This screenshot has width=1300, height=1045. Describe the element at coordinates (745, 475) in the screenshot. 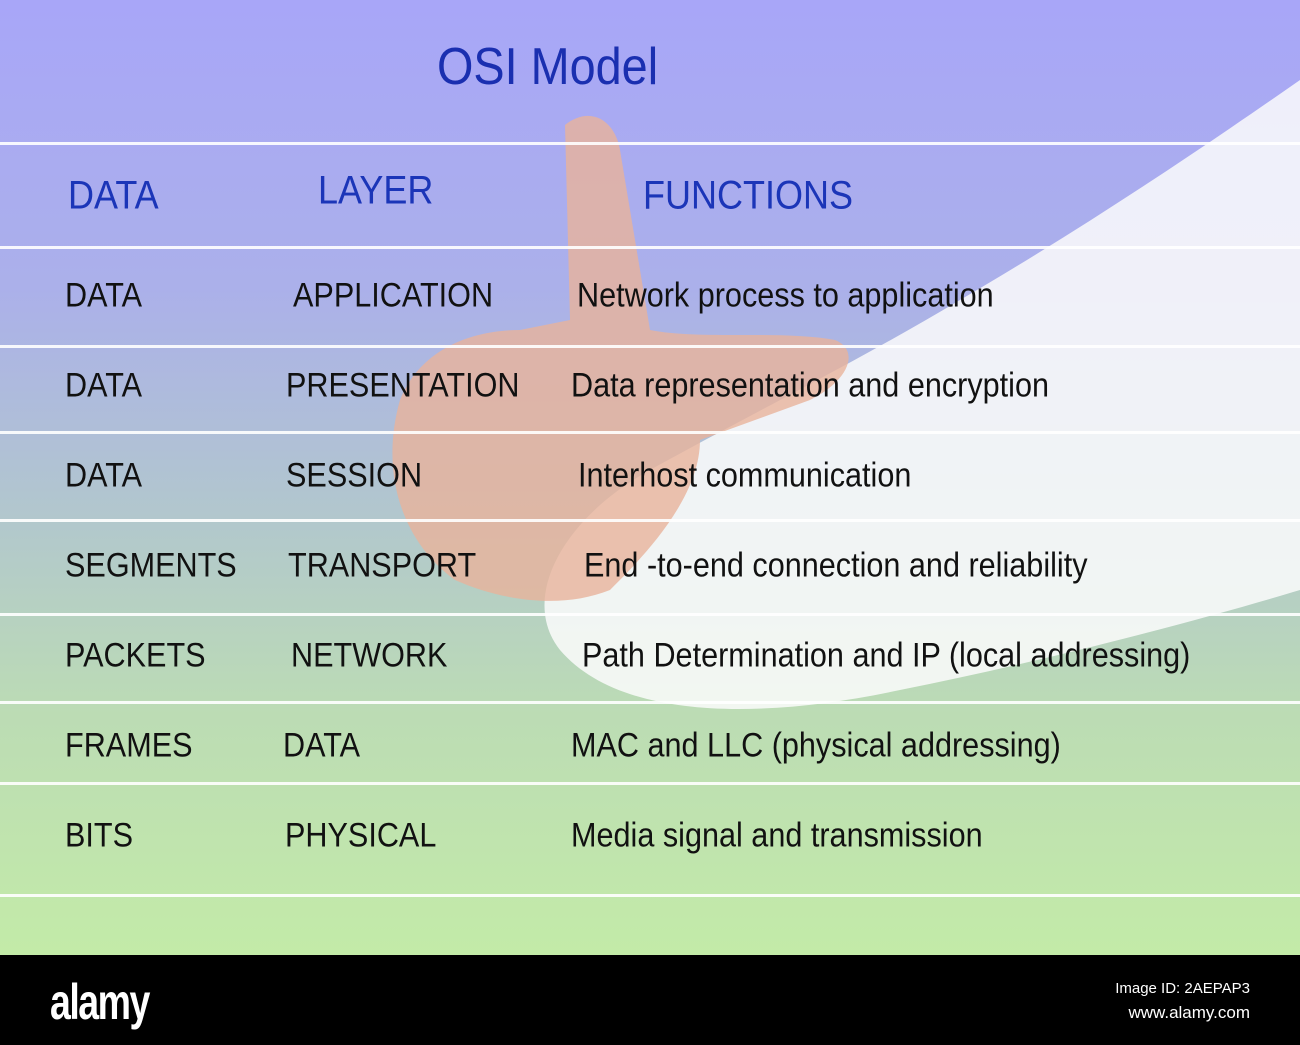

I see `row-function-cell: Interhost communication` at that location.